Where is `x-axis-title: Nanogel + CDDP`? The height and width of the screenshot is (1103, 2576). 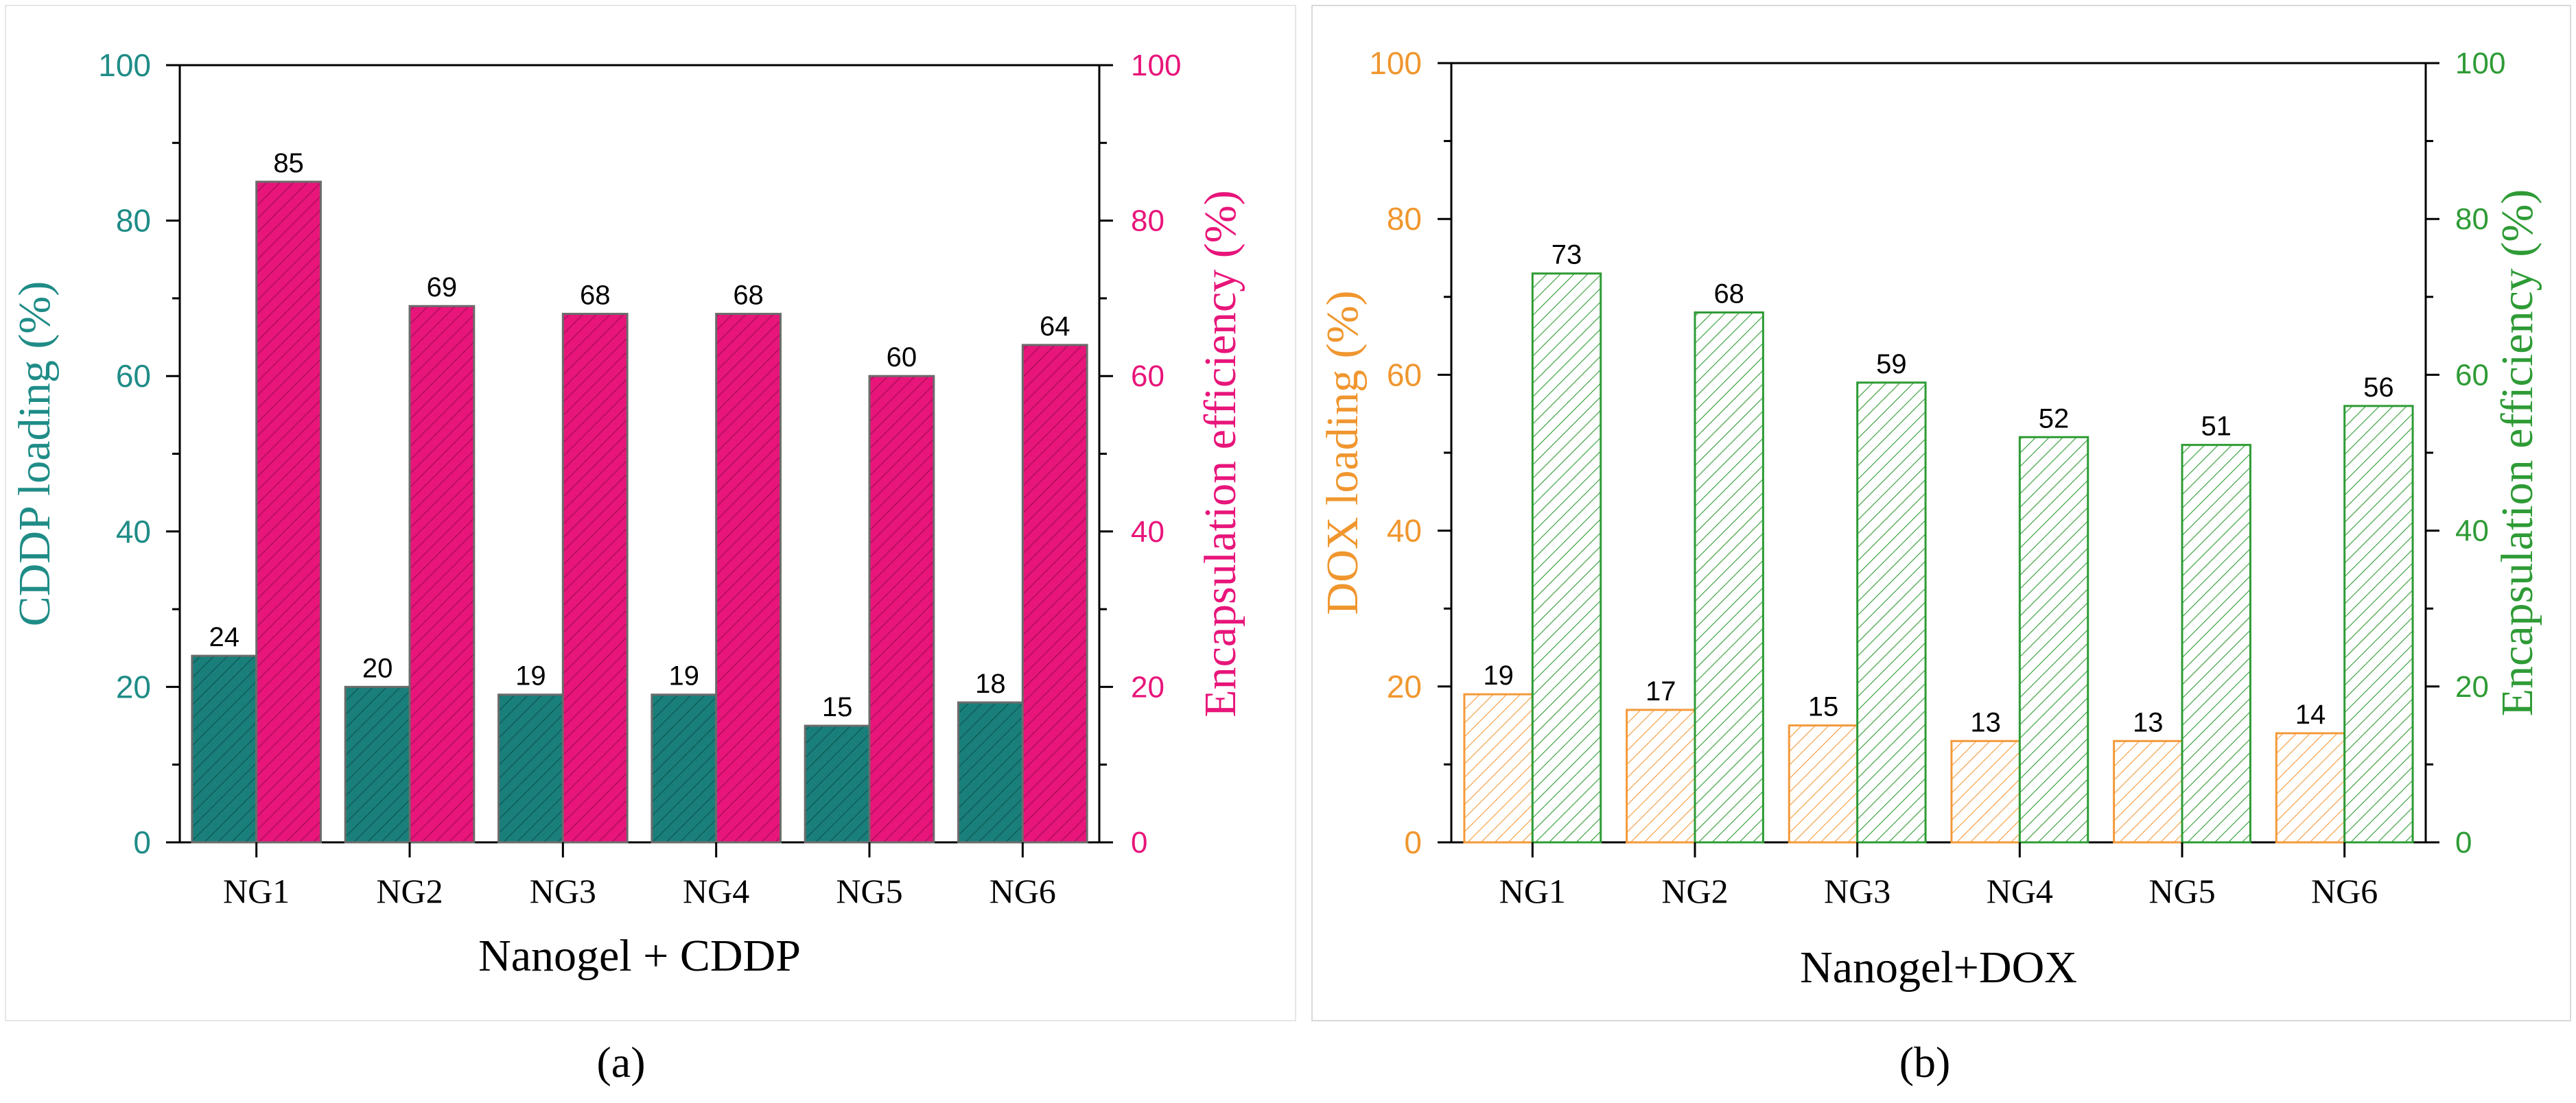
x-axis-title: Nanogel + CDDP is located at coordinates (639, 956).